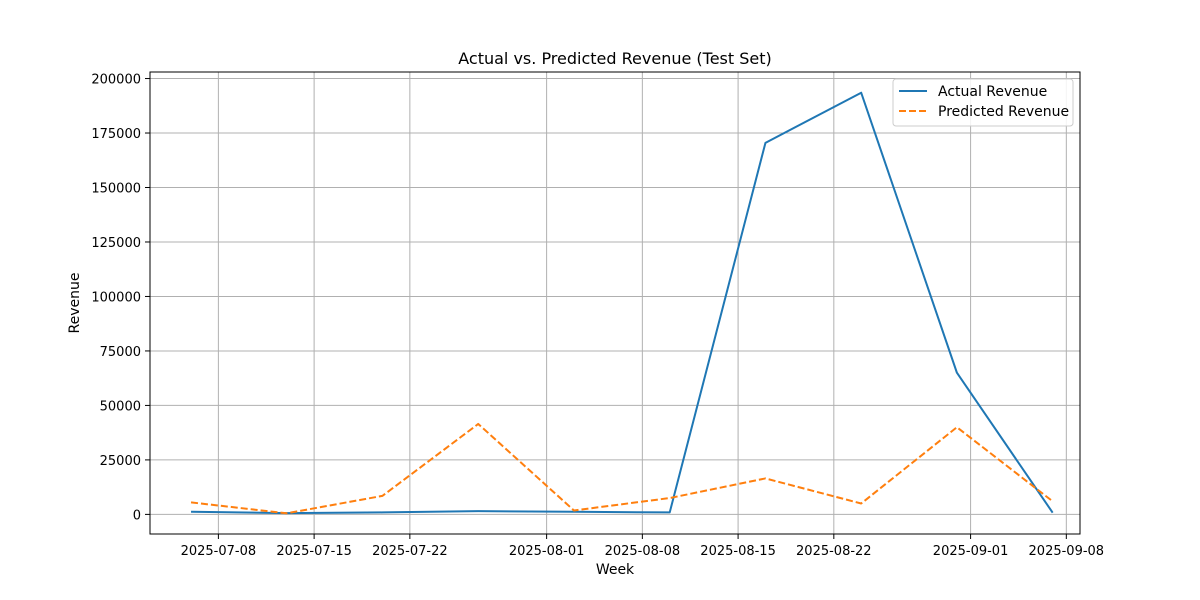 Image resolution: width=1200 pixels, height=600 pixels. I want to click on x-tick-label: 2025-07-22, so click(410, 551).